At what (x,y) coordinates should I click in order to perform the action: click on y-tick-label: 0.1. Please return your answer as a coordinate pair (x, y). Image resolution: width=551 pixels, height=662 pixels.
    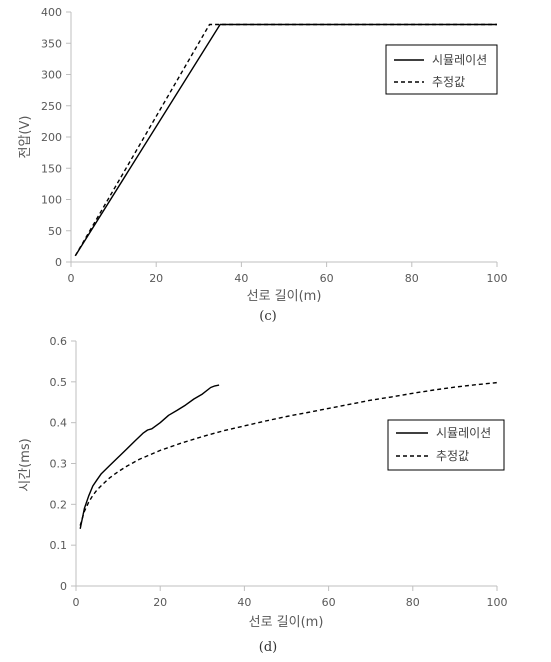
    Looking at the image, I should click on (59, 545).